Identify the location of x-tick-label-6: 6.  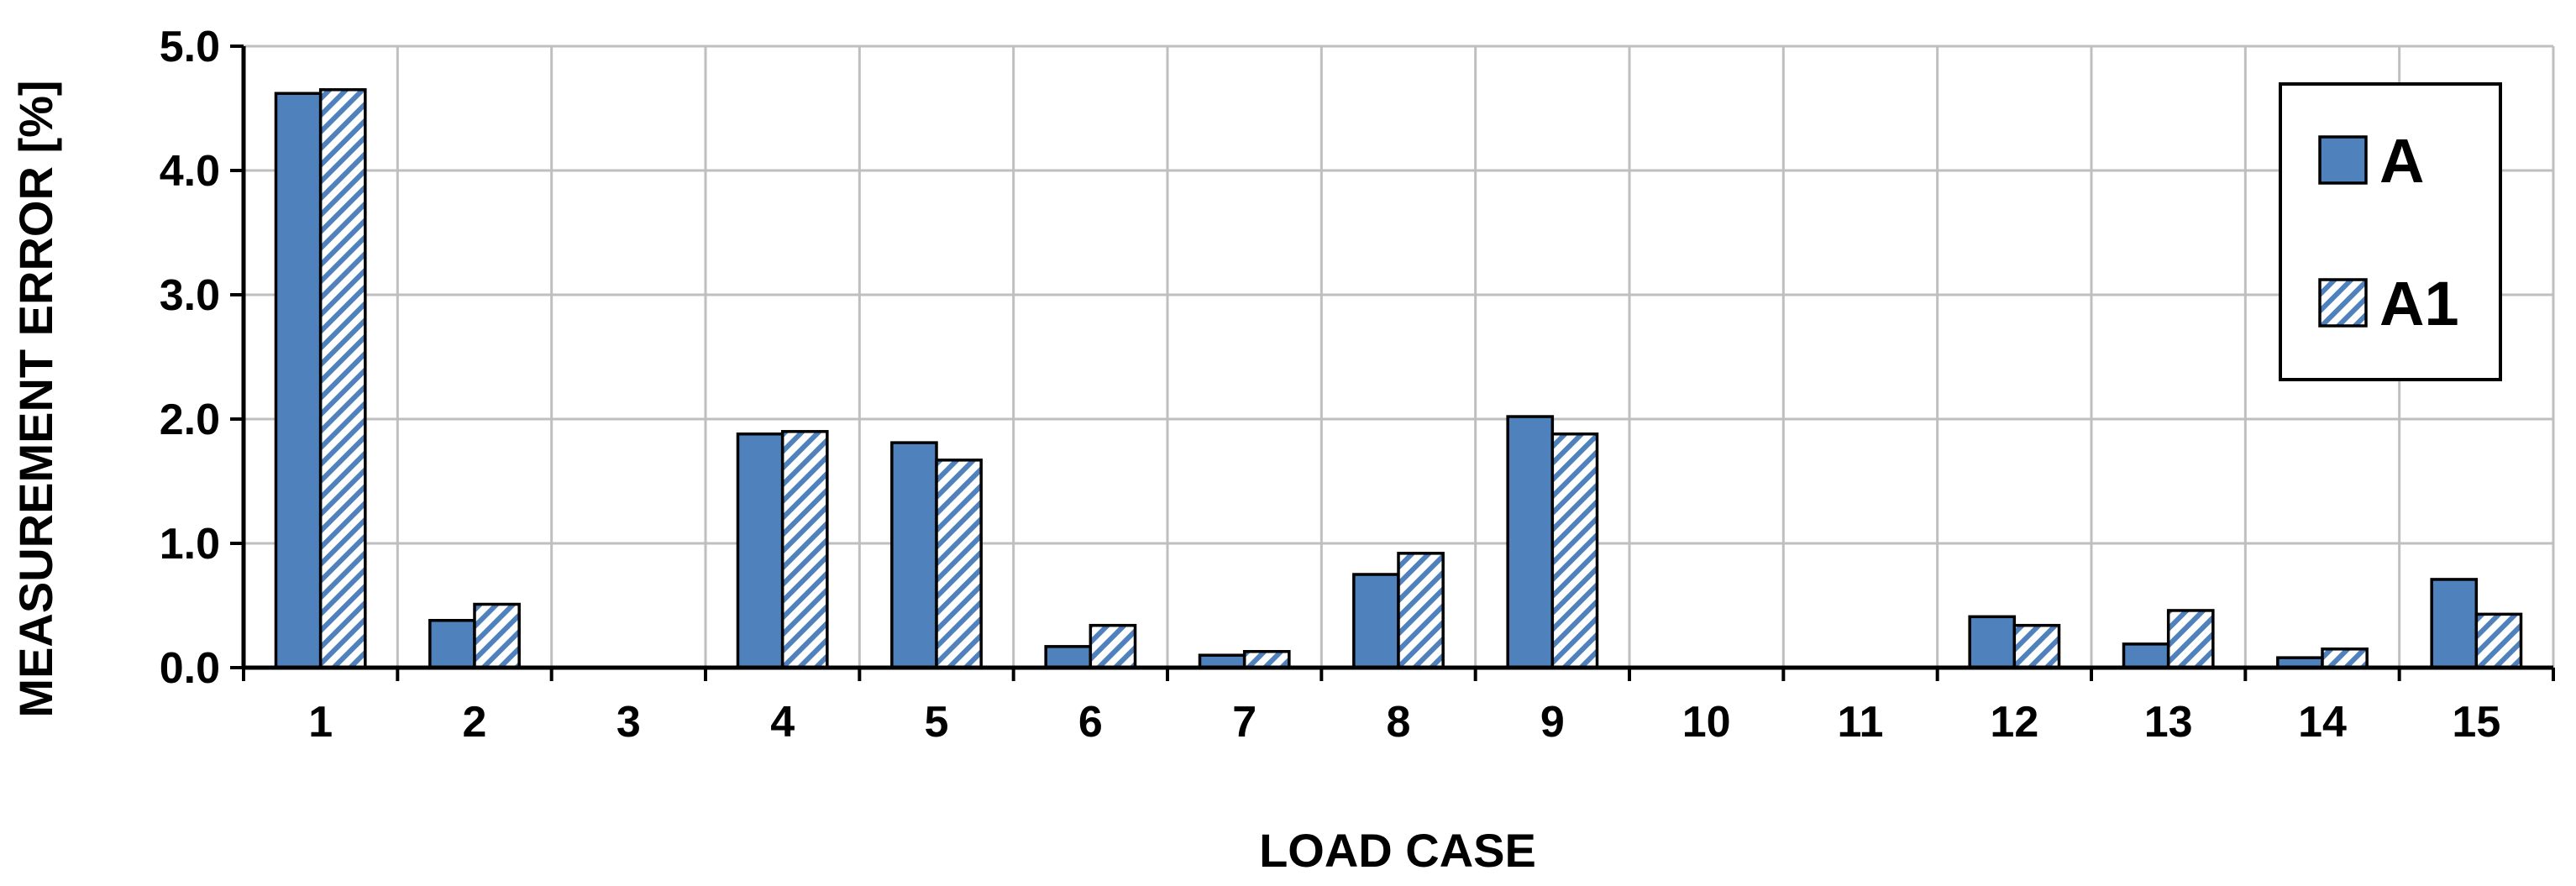
(1090, 722).